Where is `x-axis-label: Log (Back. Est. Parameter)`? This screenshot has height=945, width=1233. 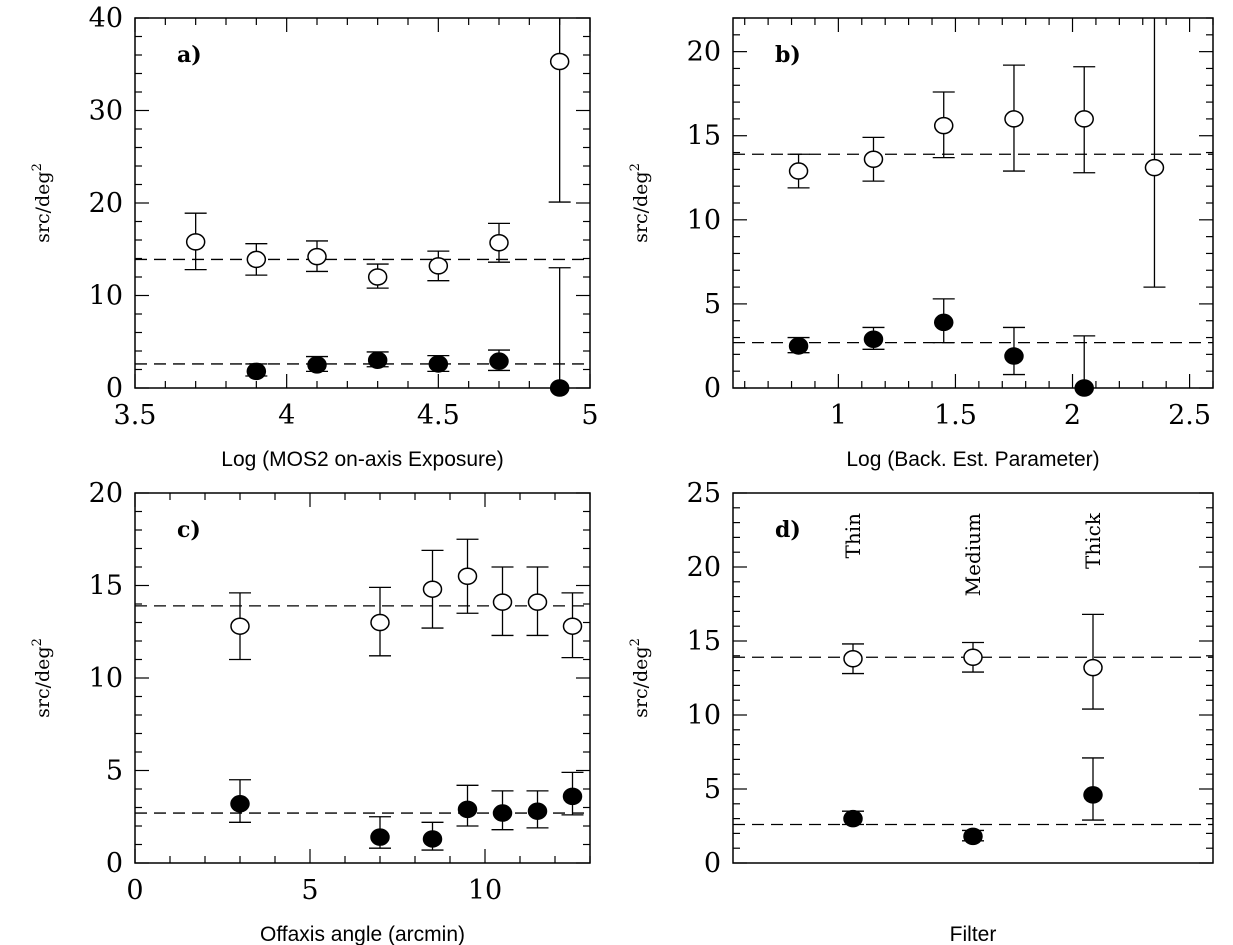
x-axis-label: Log (Back. Est. Parameter) is located at coordinates (972, 459).